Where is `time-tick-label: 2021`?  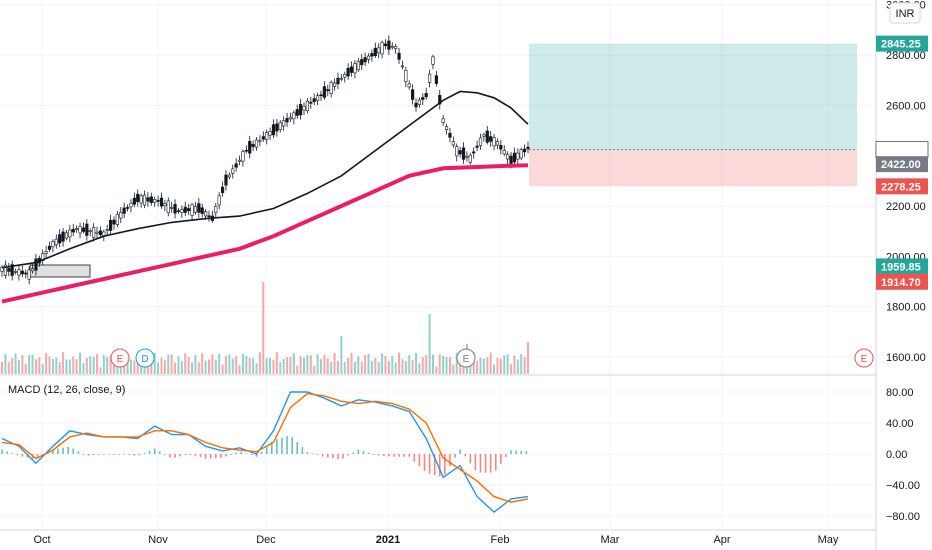 time-tick-label: 2021 is located at coordinates (388, 540).